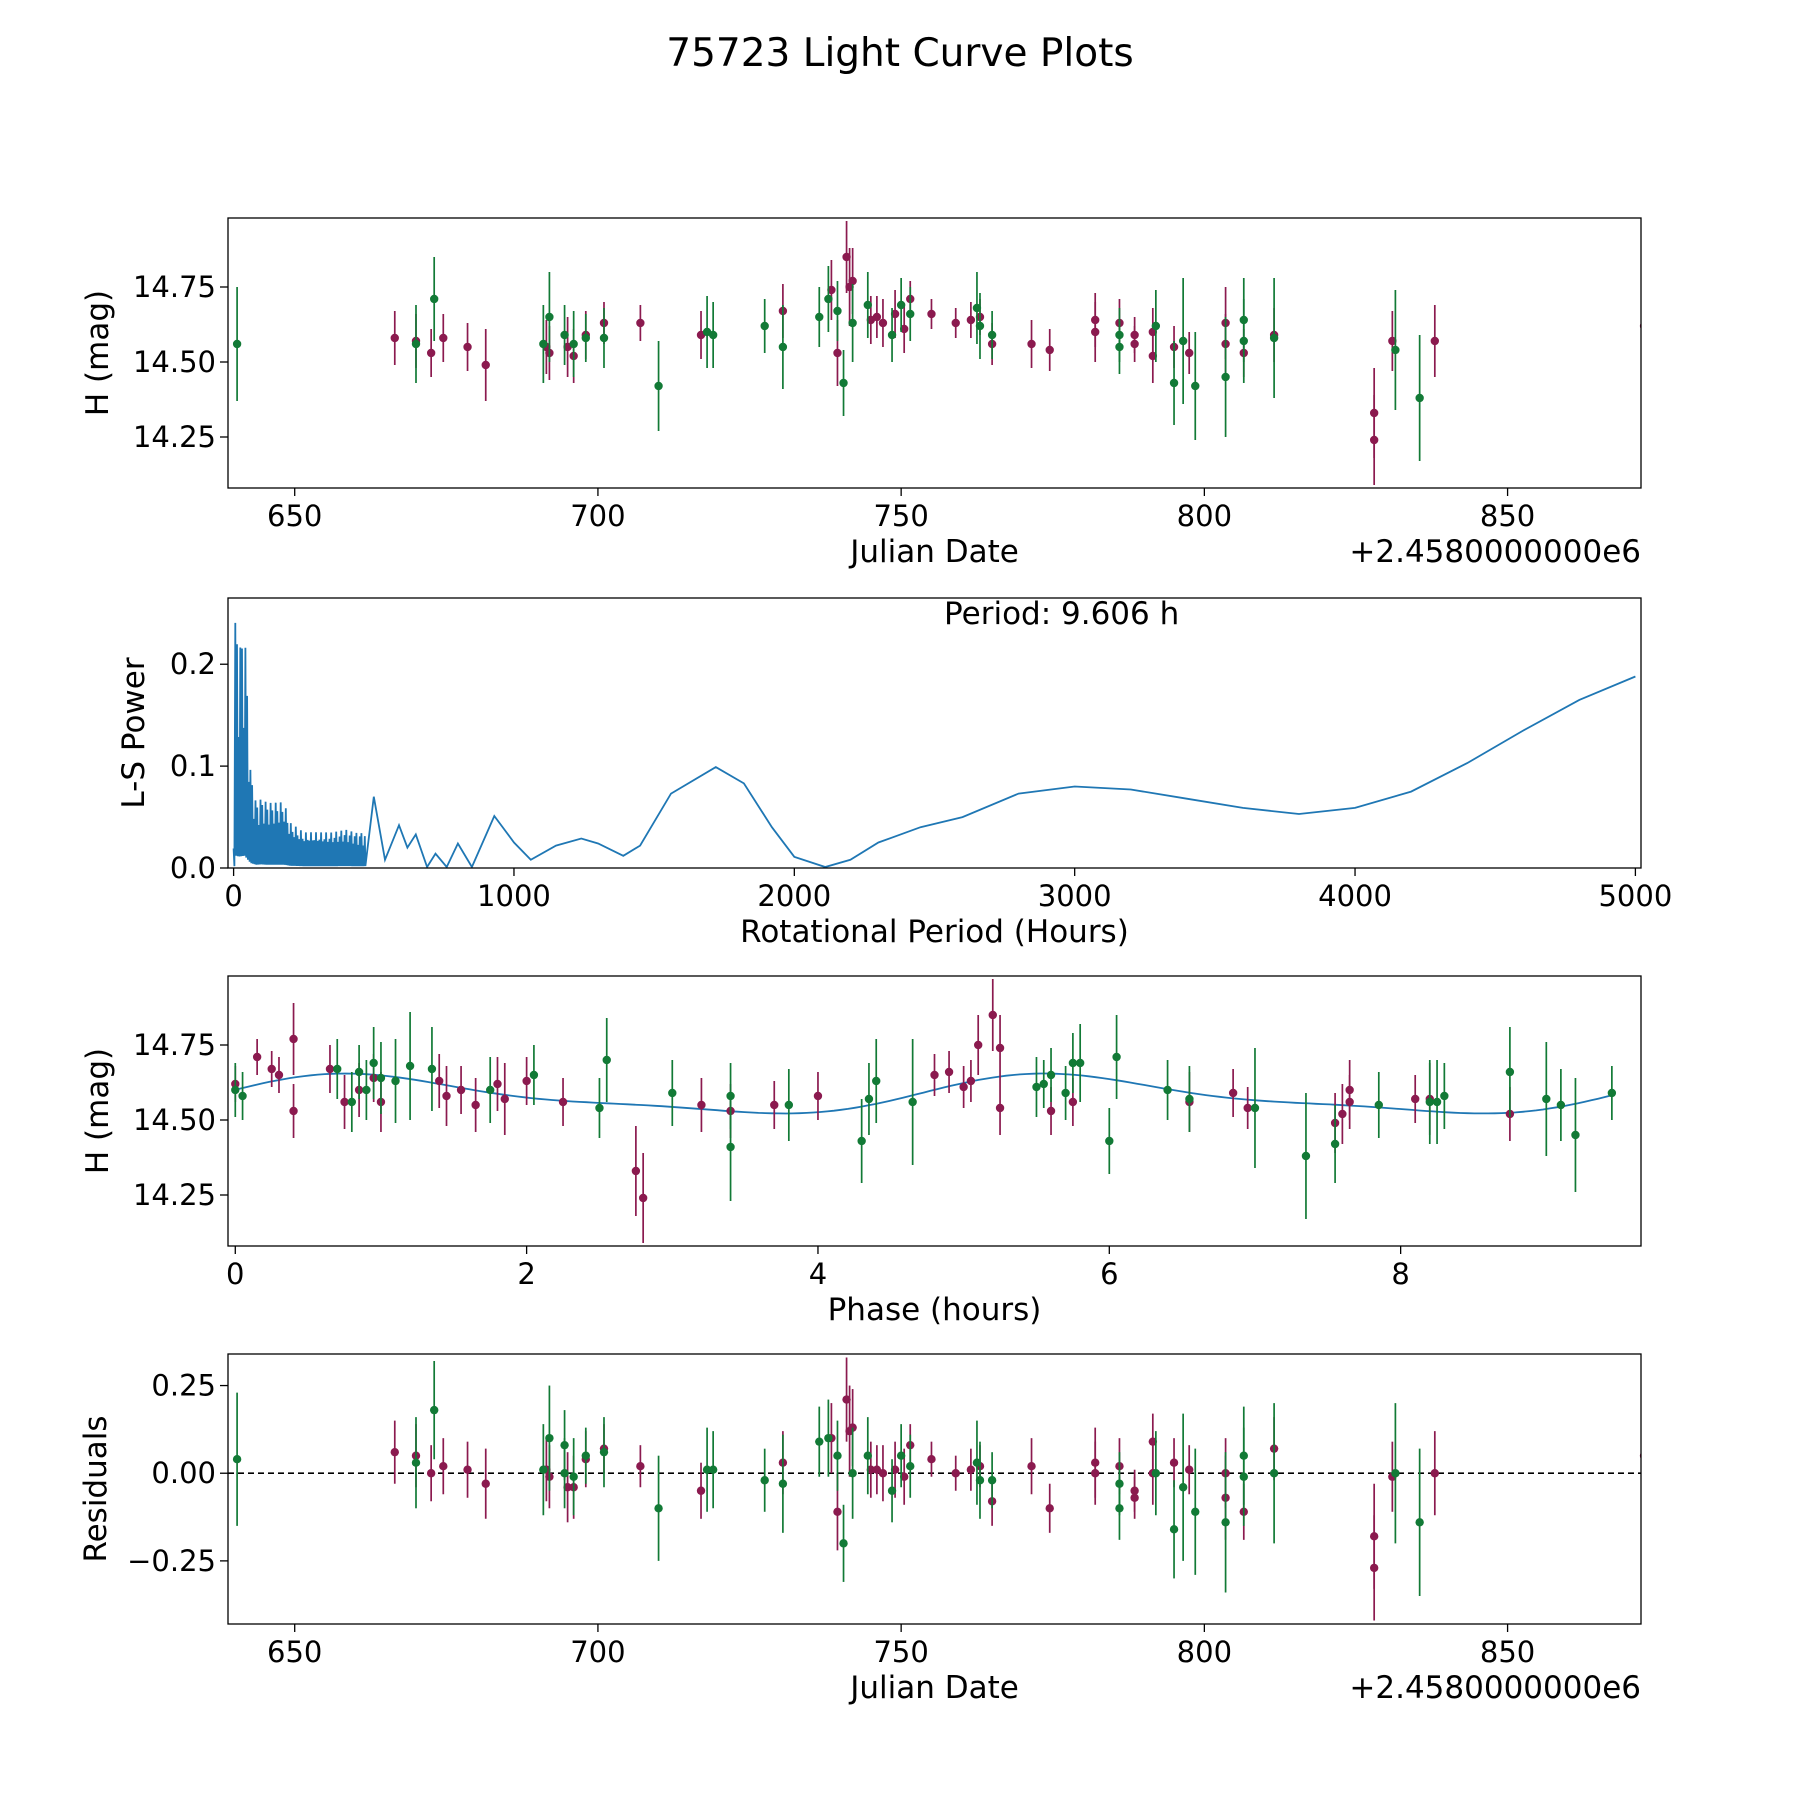  I want to click on y-tick-label: 0.25, so click(183, 1386).